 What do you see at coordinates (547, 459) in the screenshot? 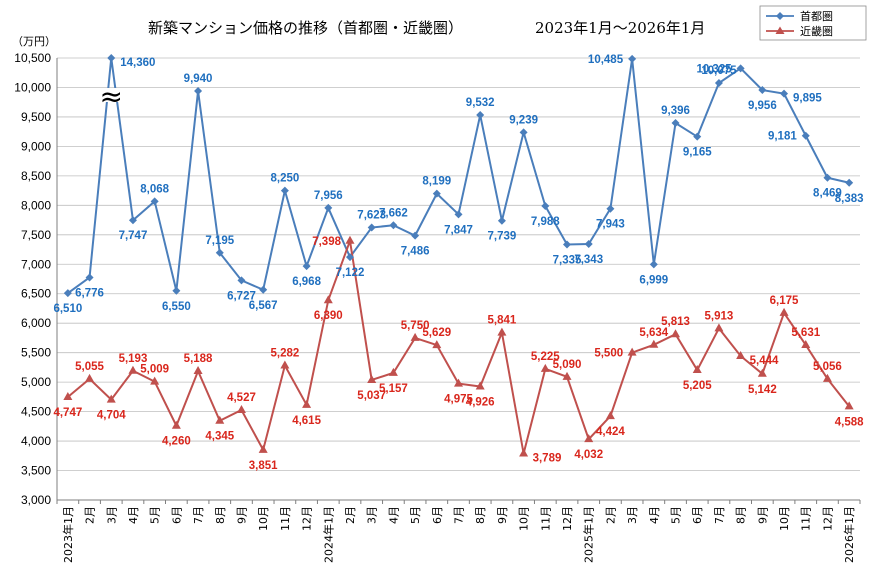
I see `data-label-kinki: 3,789` at bounding box center [547, 459].